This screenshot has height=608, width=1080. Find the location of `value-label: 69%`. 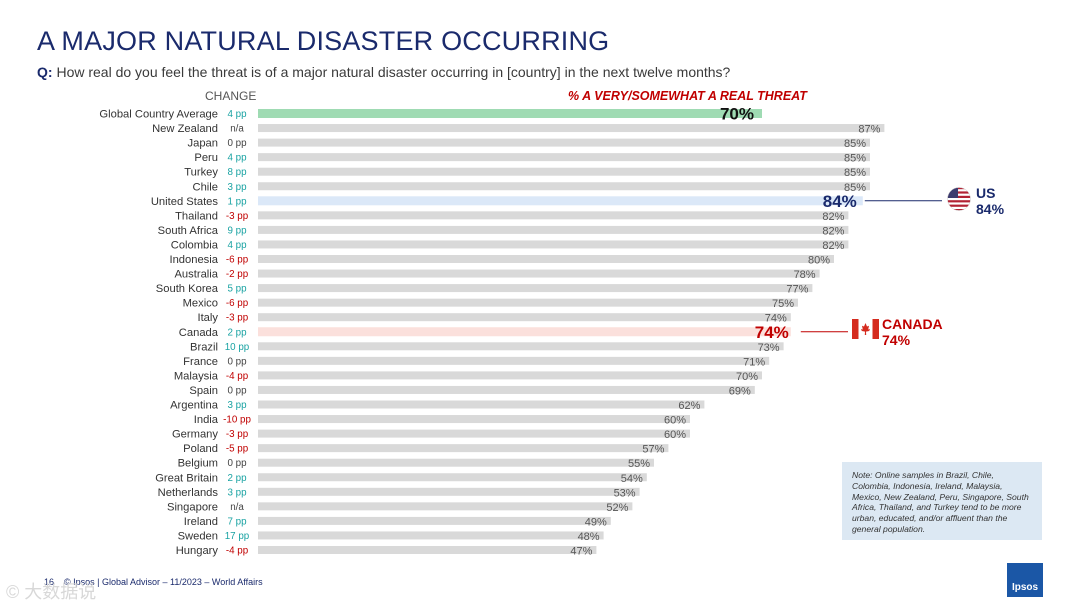

value-label: 69% is located at coordinates (740, 391).